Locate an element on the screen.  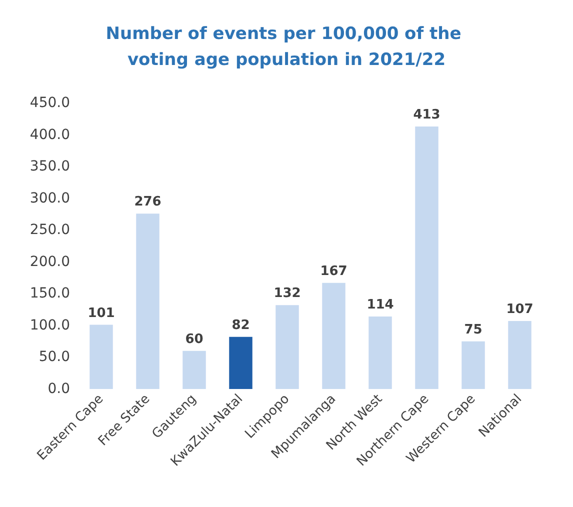
y-tick-label: 50.0 is located at coordinates (54, 357).